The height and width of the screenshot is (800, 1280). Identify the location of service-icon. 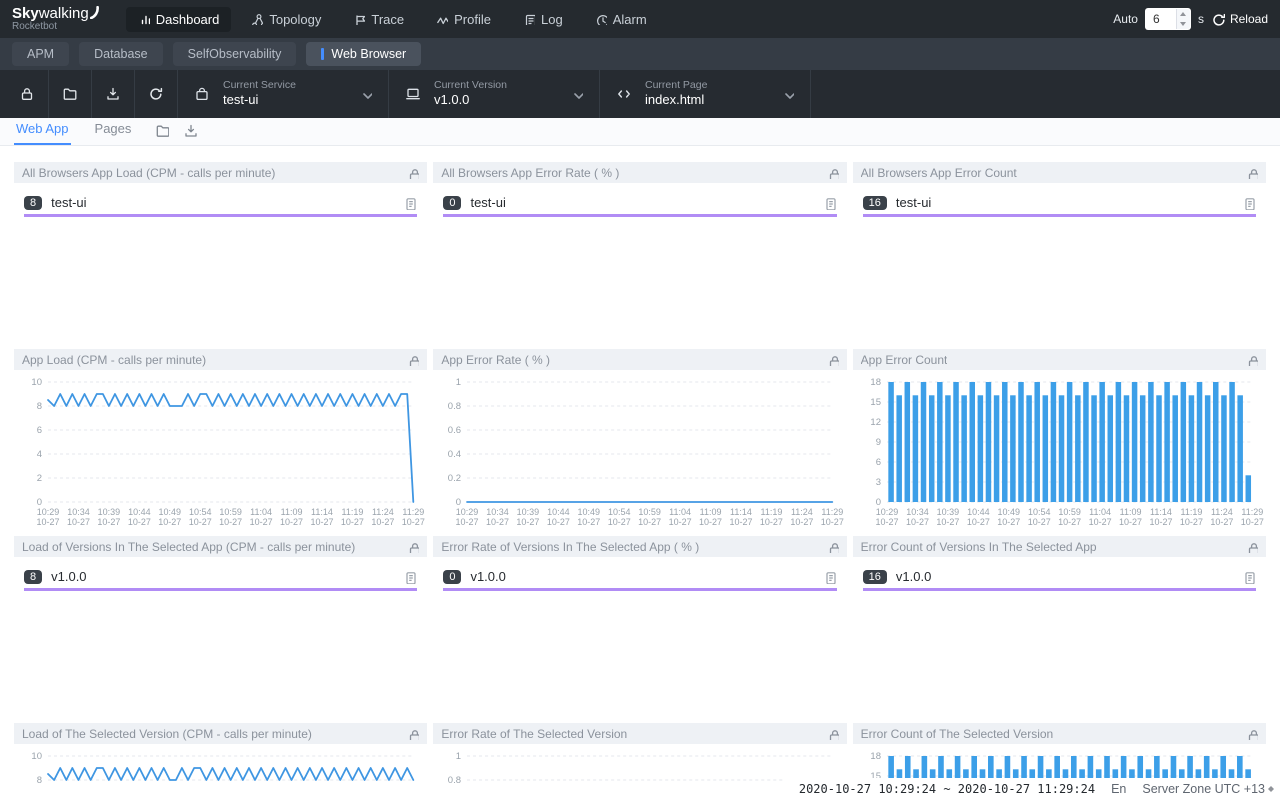
(202, 93).